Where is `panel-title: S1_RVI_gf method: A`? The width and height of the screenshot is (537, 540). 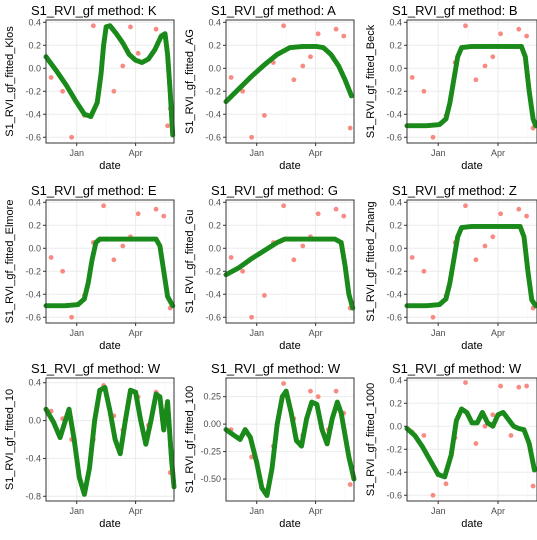 panel-title: S1_RVI_gf method: A is located at coordinates (273, 10).